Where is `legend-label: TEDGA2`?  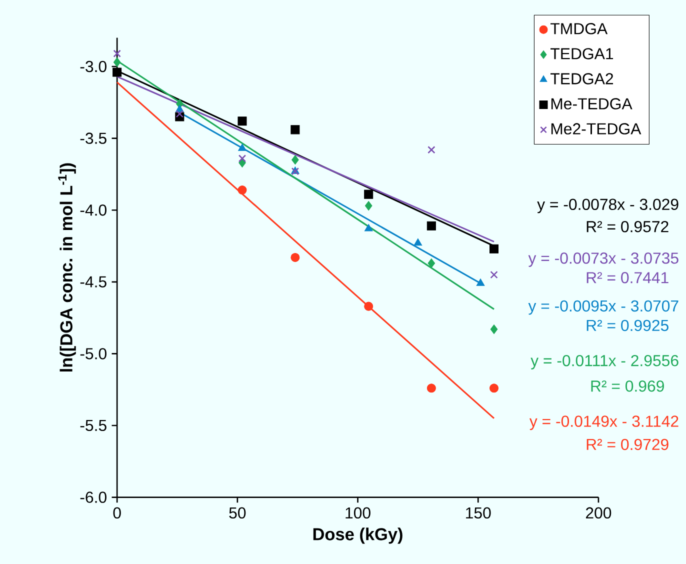
legend-label: TEDGA2 is located at coordinates (582, 78).